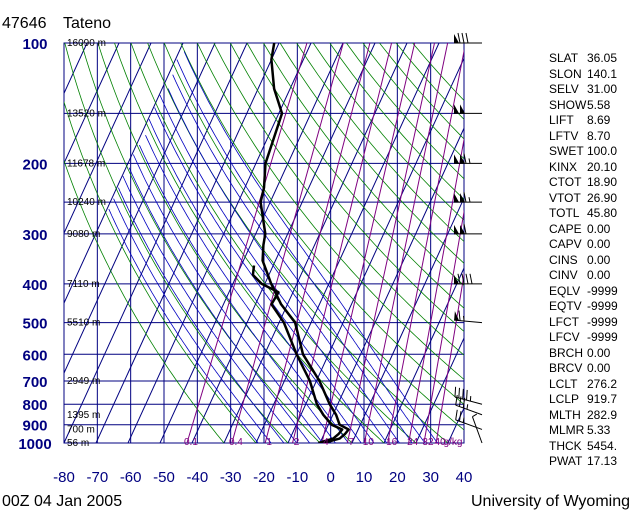  I want to click on index-row: TOTL 45.80, so click(594, 214).